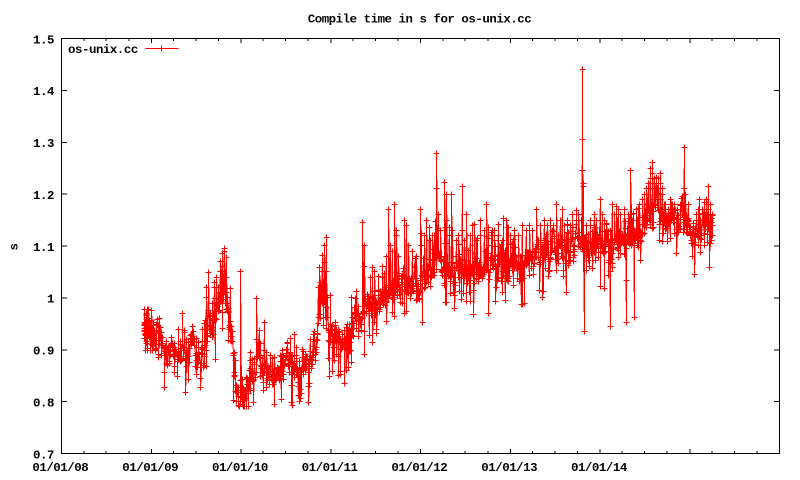 Image resolution: width=800 pixels, height=480 pixels. Describe the element at coordinates (43, 40) in the screenshot. I see `svg-text: 1.5` at that location.